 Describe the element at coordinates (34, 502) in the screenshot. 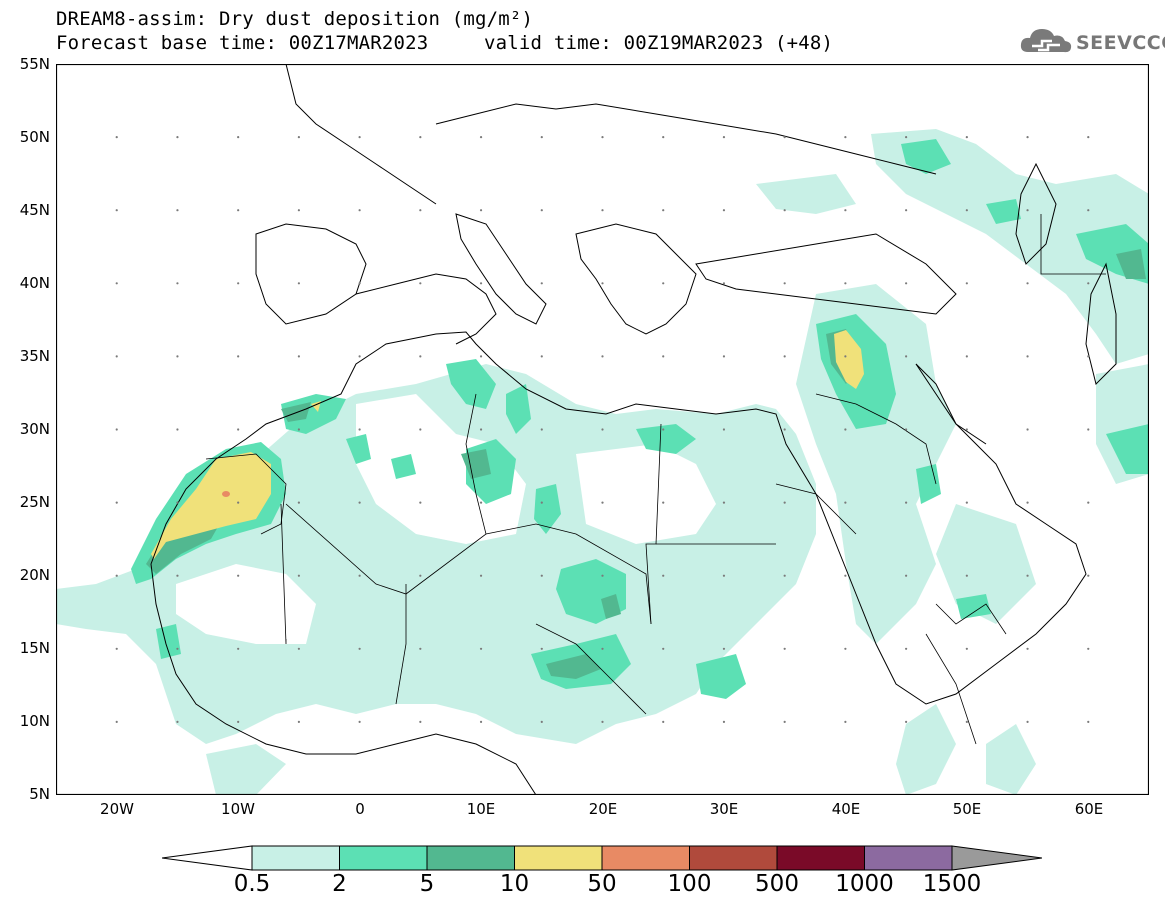

I see `lat-label-25n: 25N` at that location.